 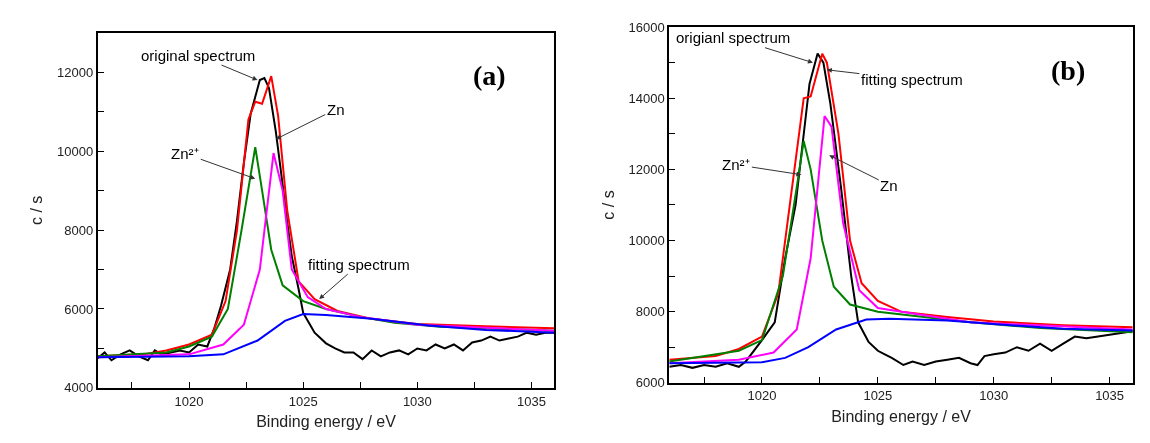 I want to click on annotation: original spectrum, so click(x=198, y=55).